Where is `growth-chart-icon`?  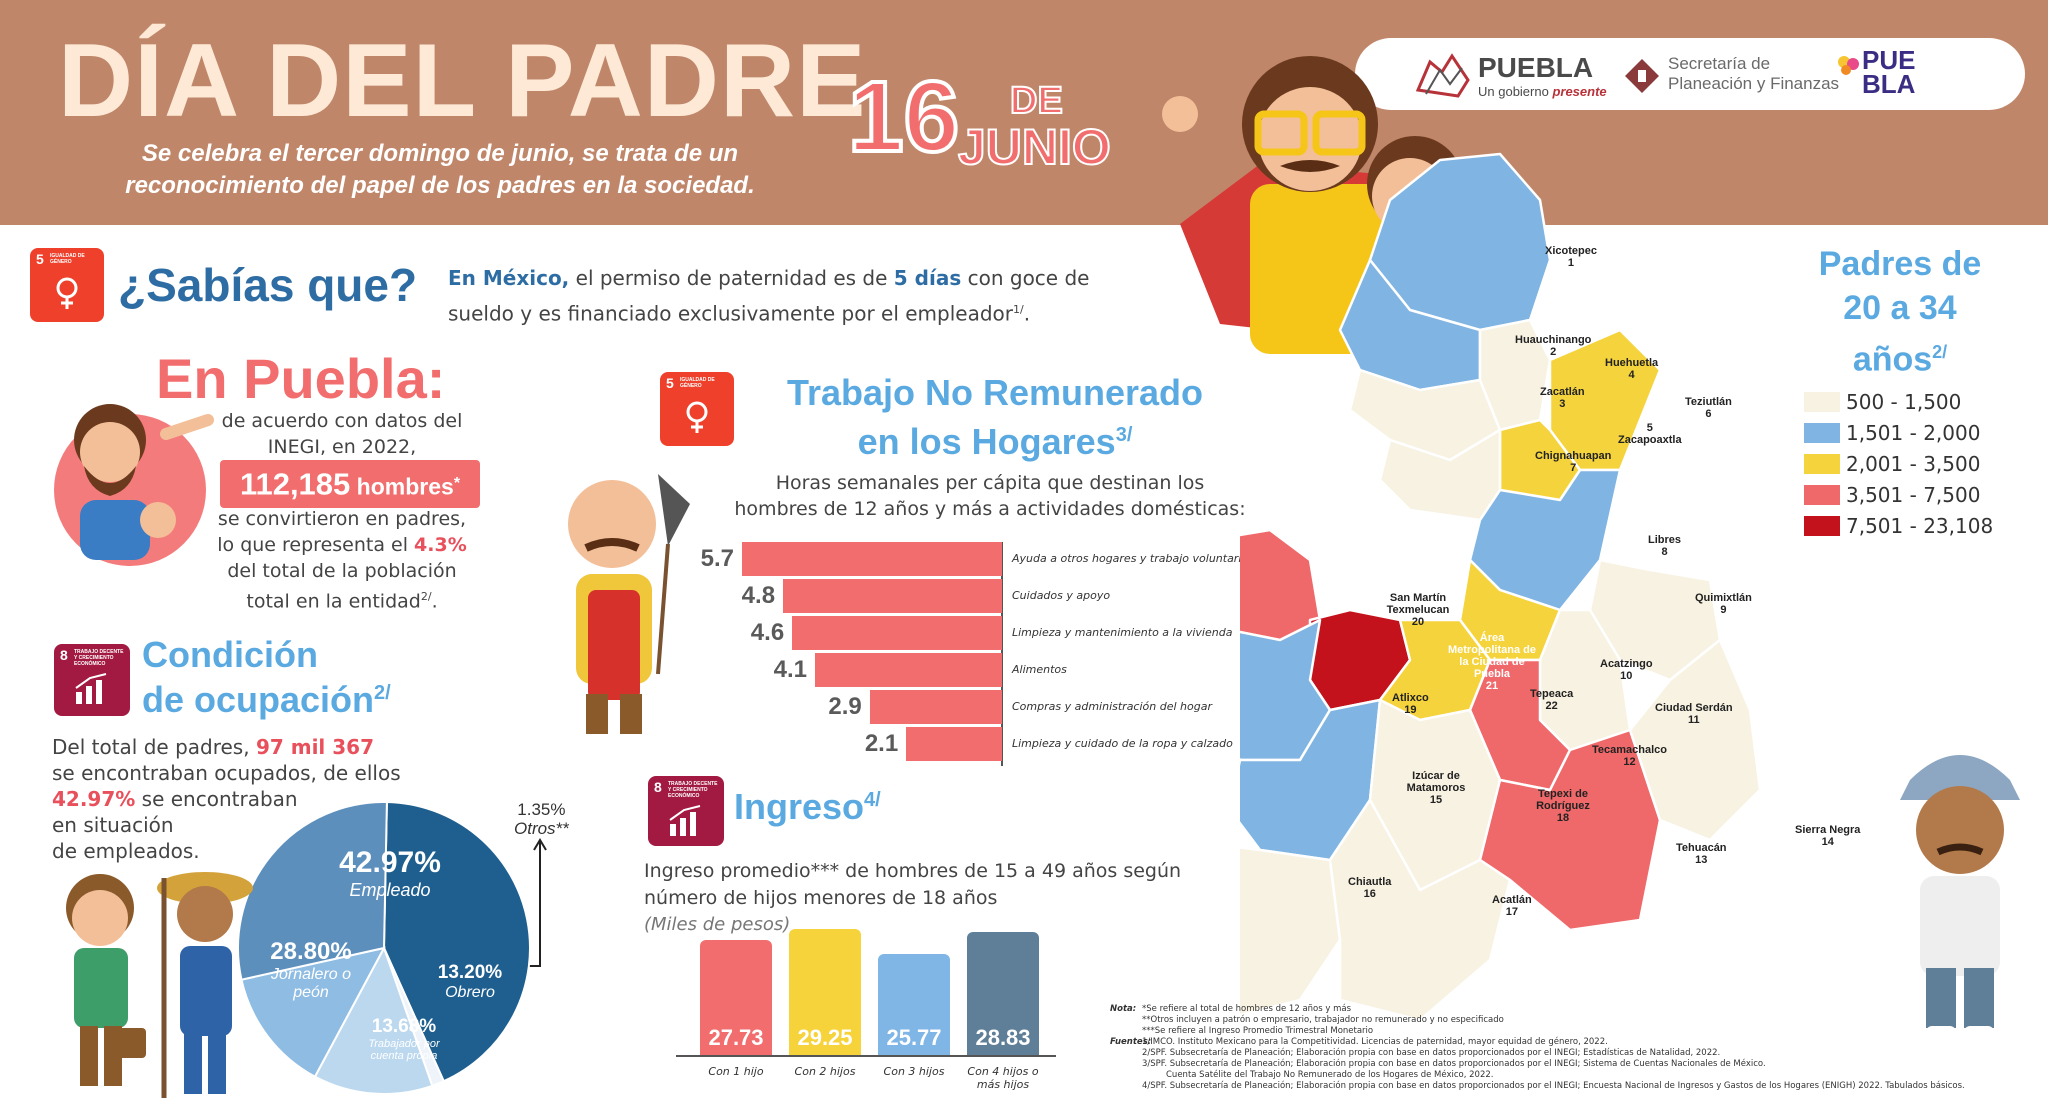 growth-chart-icon is located at coordinates (91, 688).